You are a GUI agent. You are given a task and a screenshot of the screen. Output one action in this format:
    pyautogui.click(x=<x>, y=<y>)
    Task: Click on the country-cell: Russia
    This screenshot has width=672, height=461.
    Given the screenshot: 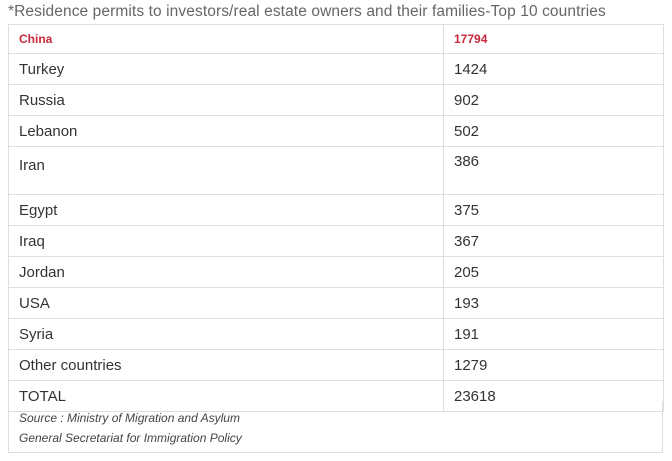 What is the action you would take?
    pyautogui.click(x=226, y=100)
    